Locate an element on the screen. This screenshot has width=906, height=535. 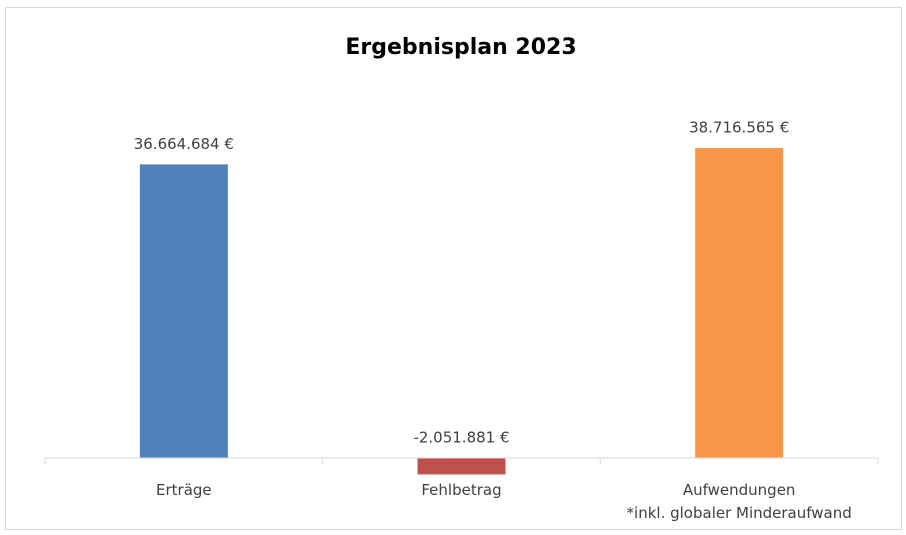
chart-title: Ergebnisplan 2023 is located at coordinates (460, 47).